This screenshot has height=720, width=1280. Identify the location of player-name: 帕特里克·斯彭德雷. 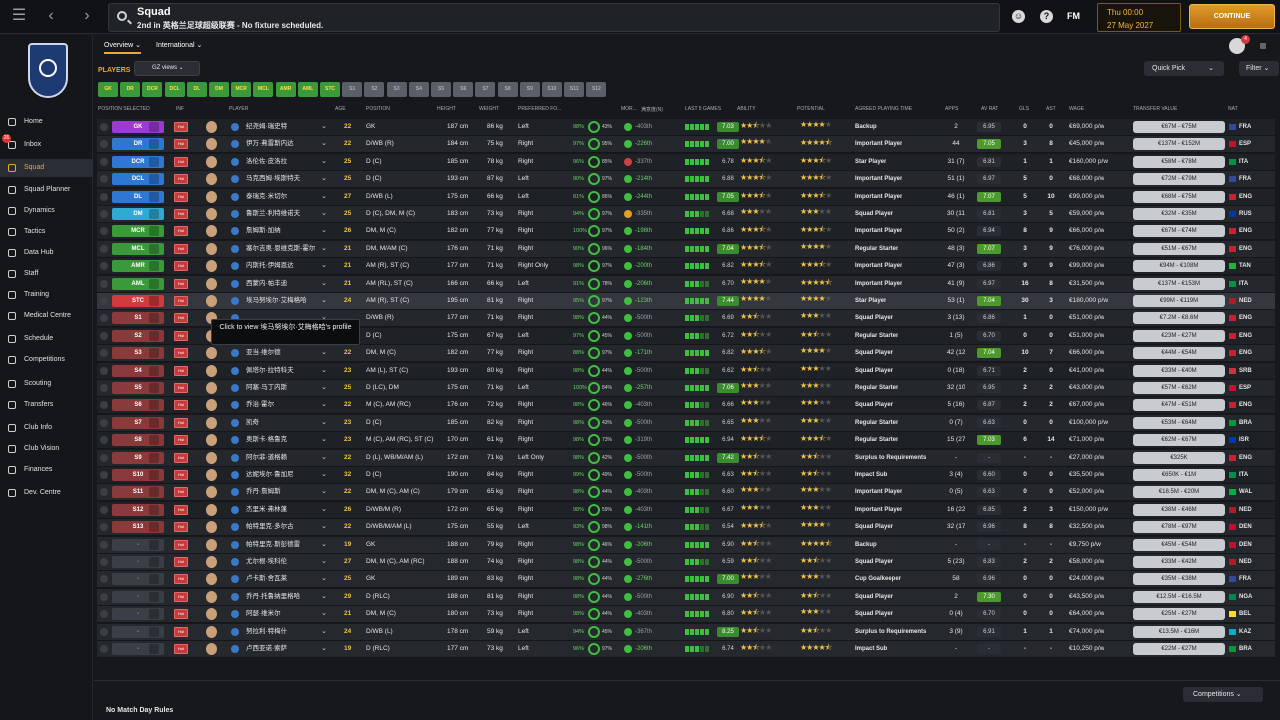
(273, 544).